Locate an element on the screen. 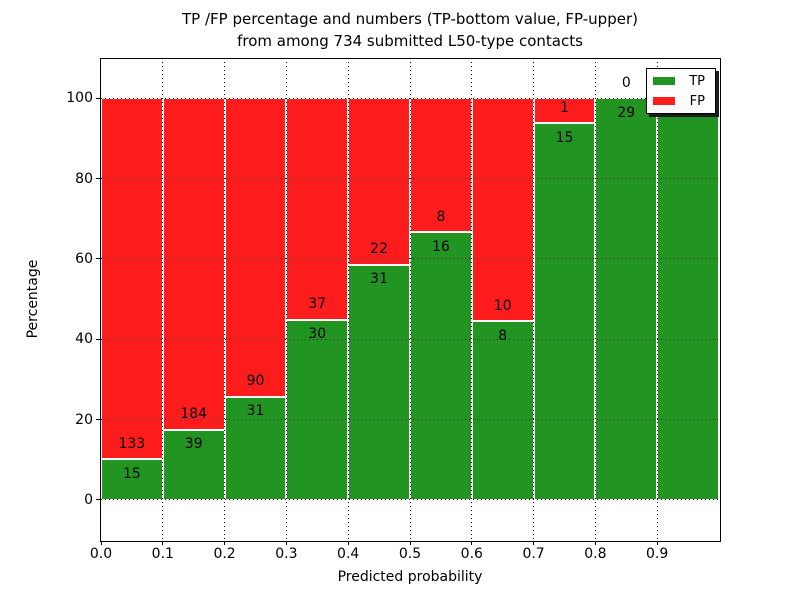 The height and width of the screenshot is (600, 800). x-tick-label: 0.4 is located at coordinates (348, 554).